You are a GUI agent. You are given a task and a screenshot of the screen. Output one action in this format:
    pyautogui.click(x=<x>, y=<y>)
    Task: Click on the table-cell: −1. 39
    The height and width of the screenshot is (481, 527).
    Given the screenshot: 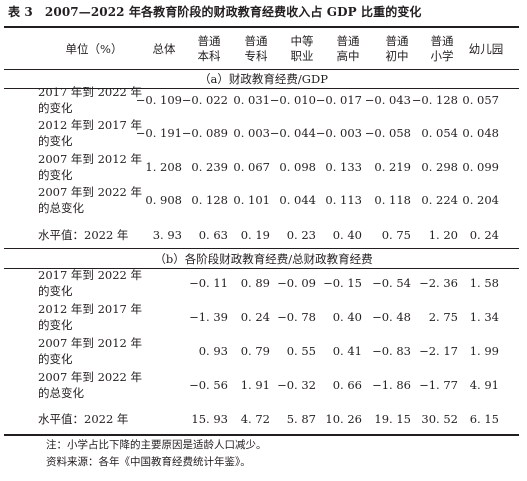 What is the action you would take?
    pyautogui.click(x=208, y=317)
    